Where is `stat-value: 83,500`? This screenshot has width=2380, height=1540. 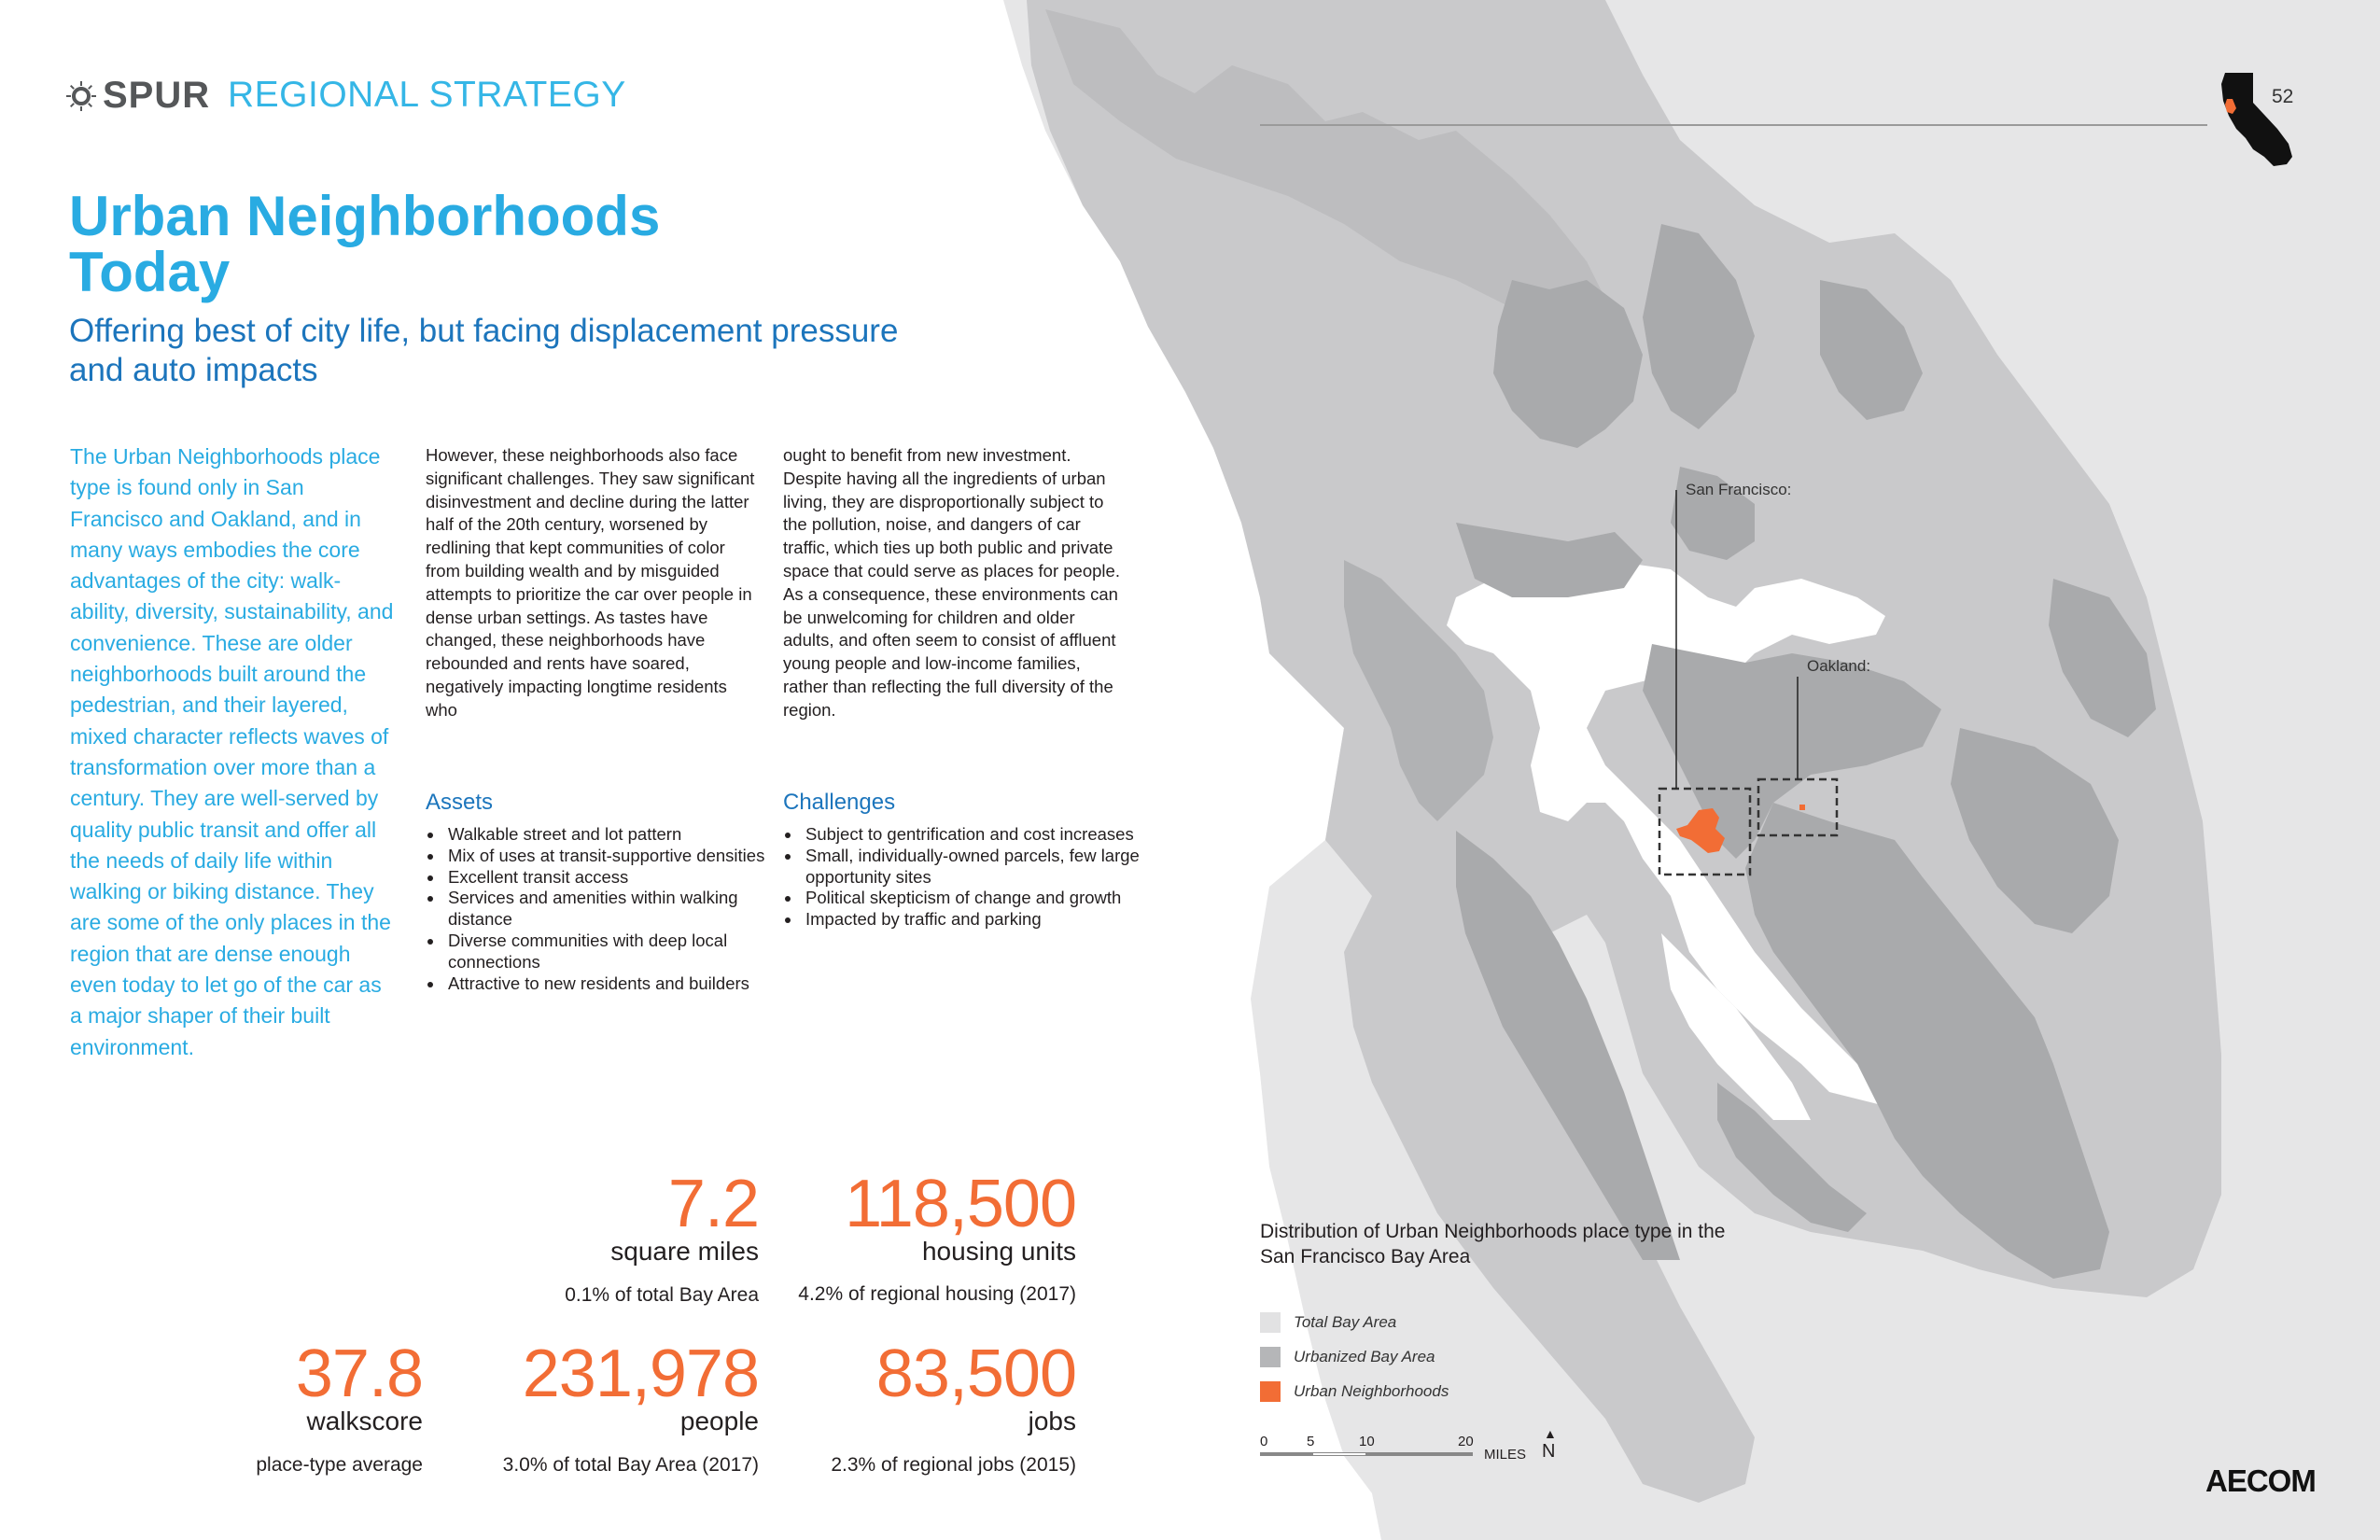 stat-value: 83,500 is located at coordinates (976, 1374).